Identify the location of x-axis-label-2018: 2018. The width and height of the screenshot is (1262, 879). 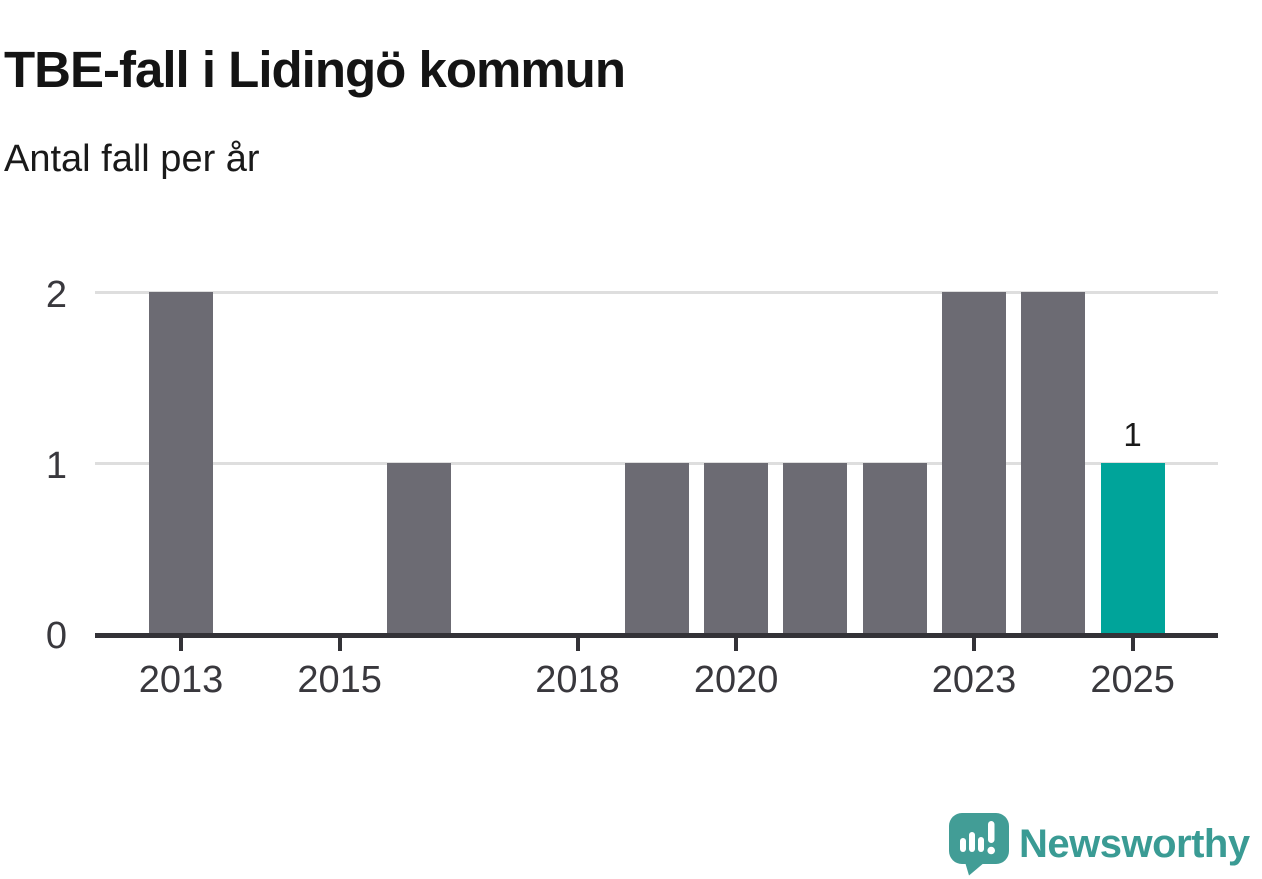
(577, 680).